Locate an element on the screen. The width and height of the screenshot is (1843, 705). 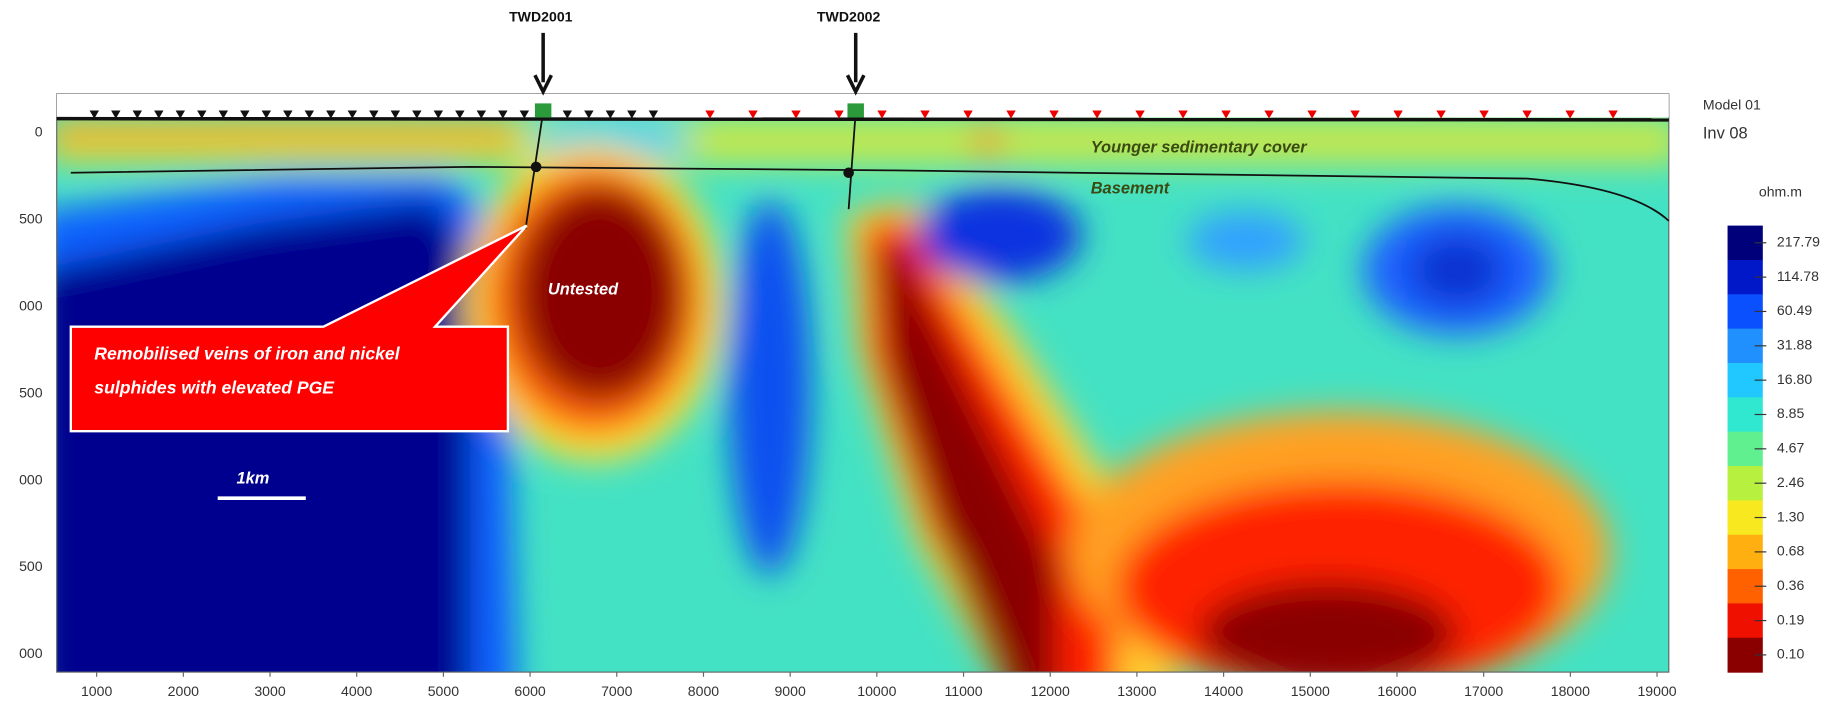
x-tick-label: 8000 is located at coordinates (704, 691).